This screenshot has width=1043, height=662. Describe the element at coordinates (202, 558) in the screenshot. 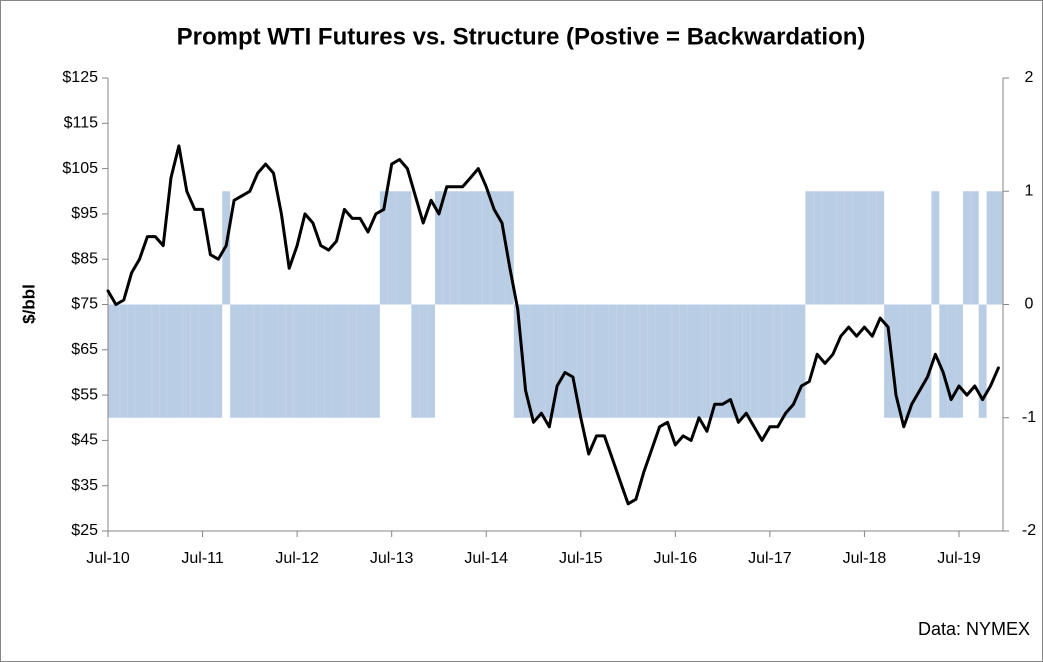

I see `x-tick-label: Jul-11` at that location.